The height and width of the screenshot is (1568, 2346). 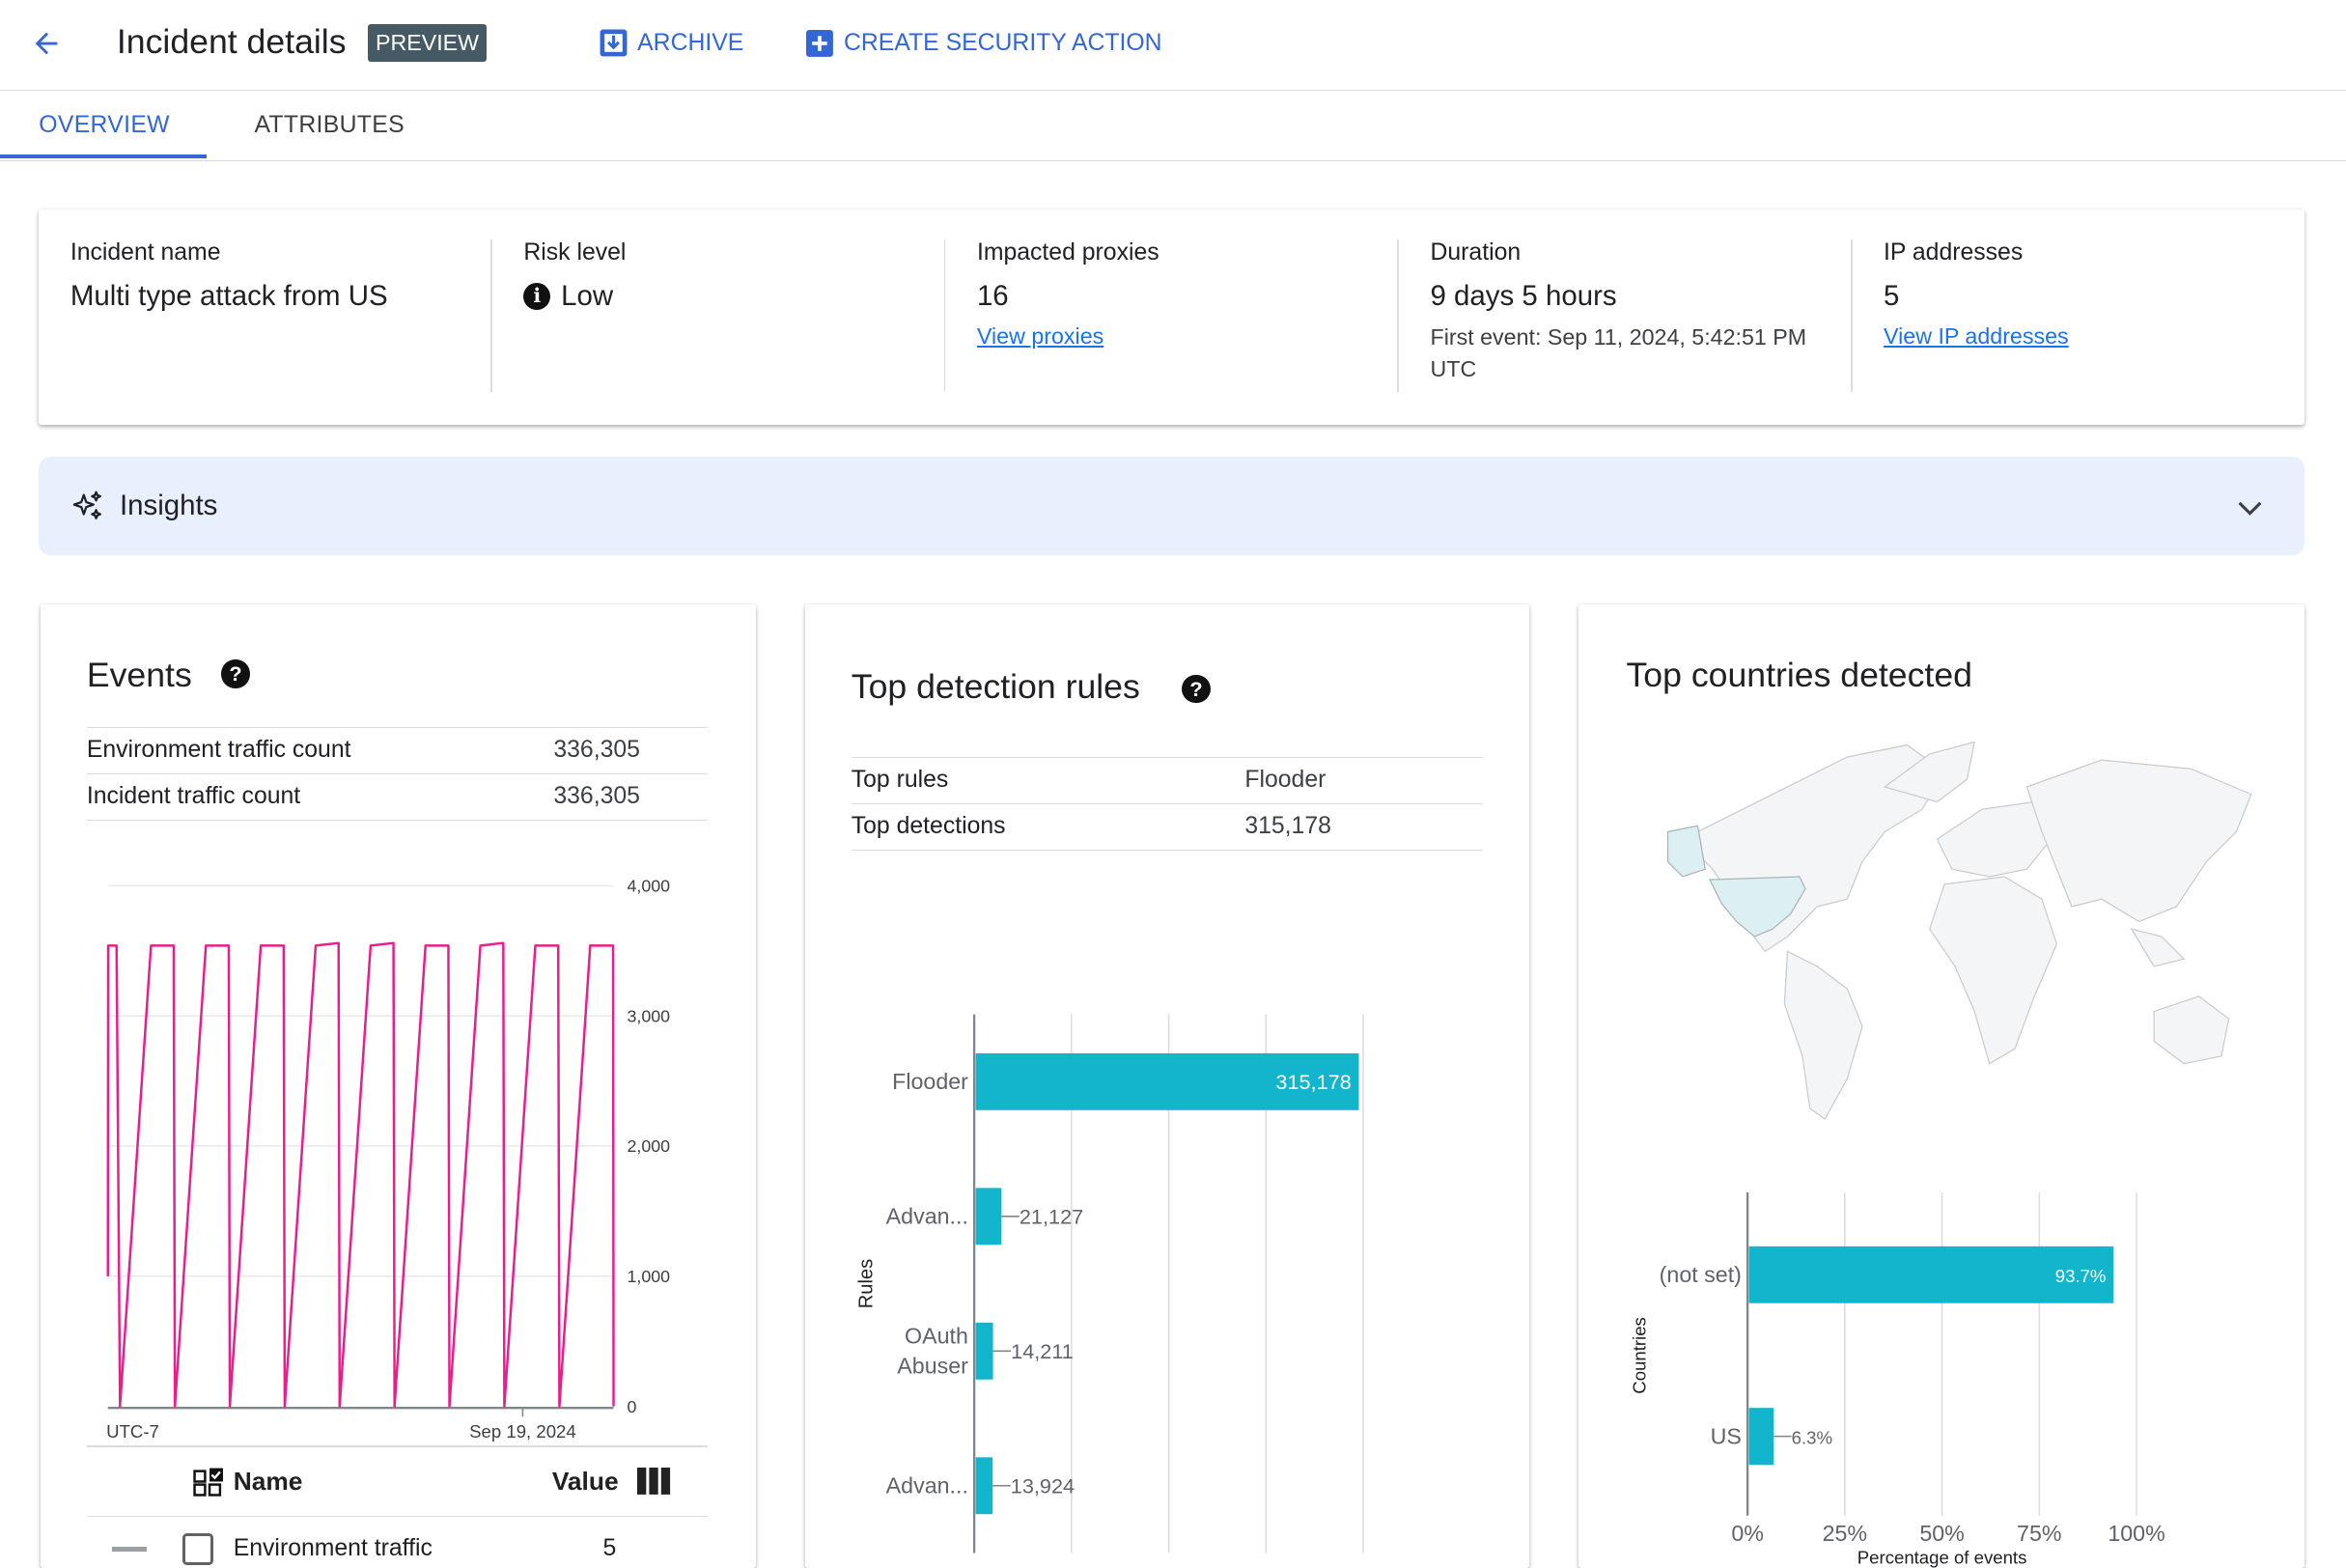 I want to click on y-tick-label: 3,000, so click(x=648, y=1016).